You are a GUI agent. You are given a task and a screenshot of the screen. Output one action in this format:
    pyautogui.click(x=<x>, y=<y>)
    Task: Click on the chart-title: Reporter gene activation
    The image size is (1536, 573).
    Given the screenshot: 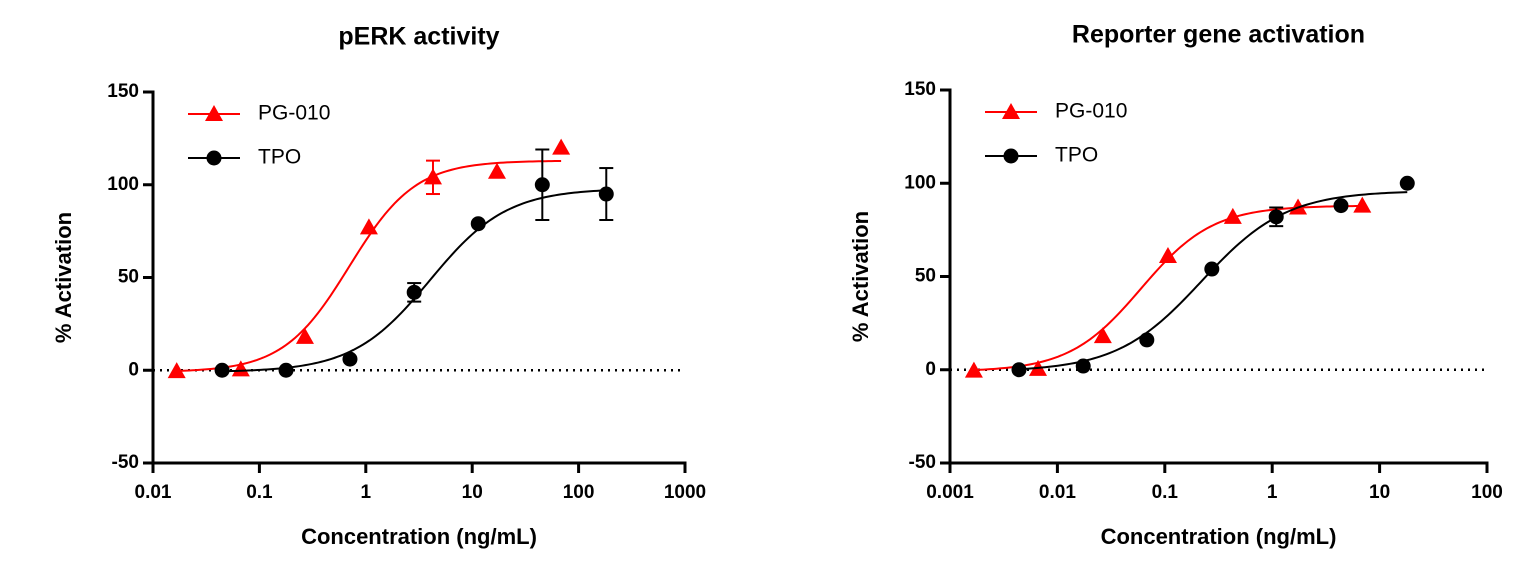 What is the action you would take?
    pyautogui.click(x=1218, y=35)
    